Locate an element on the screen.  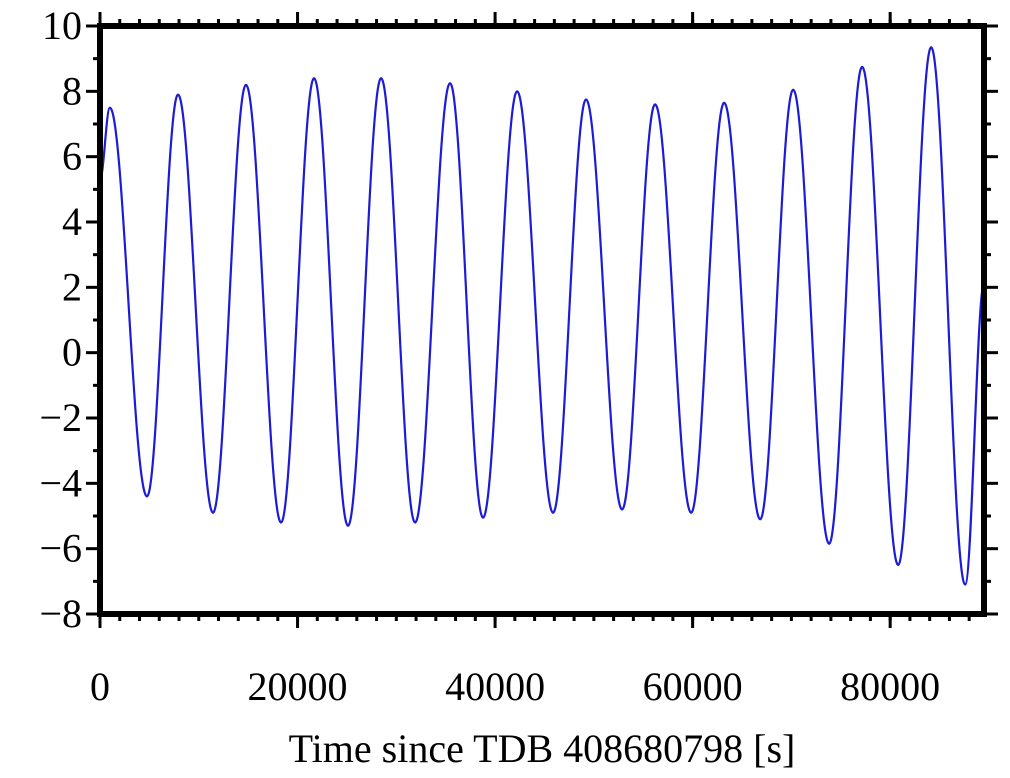
y-tick-label: 8 is located at coordinates (72, 90).